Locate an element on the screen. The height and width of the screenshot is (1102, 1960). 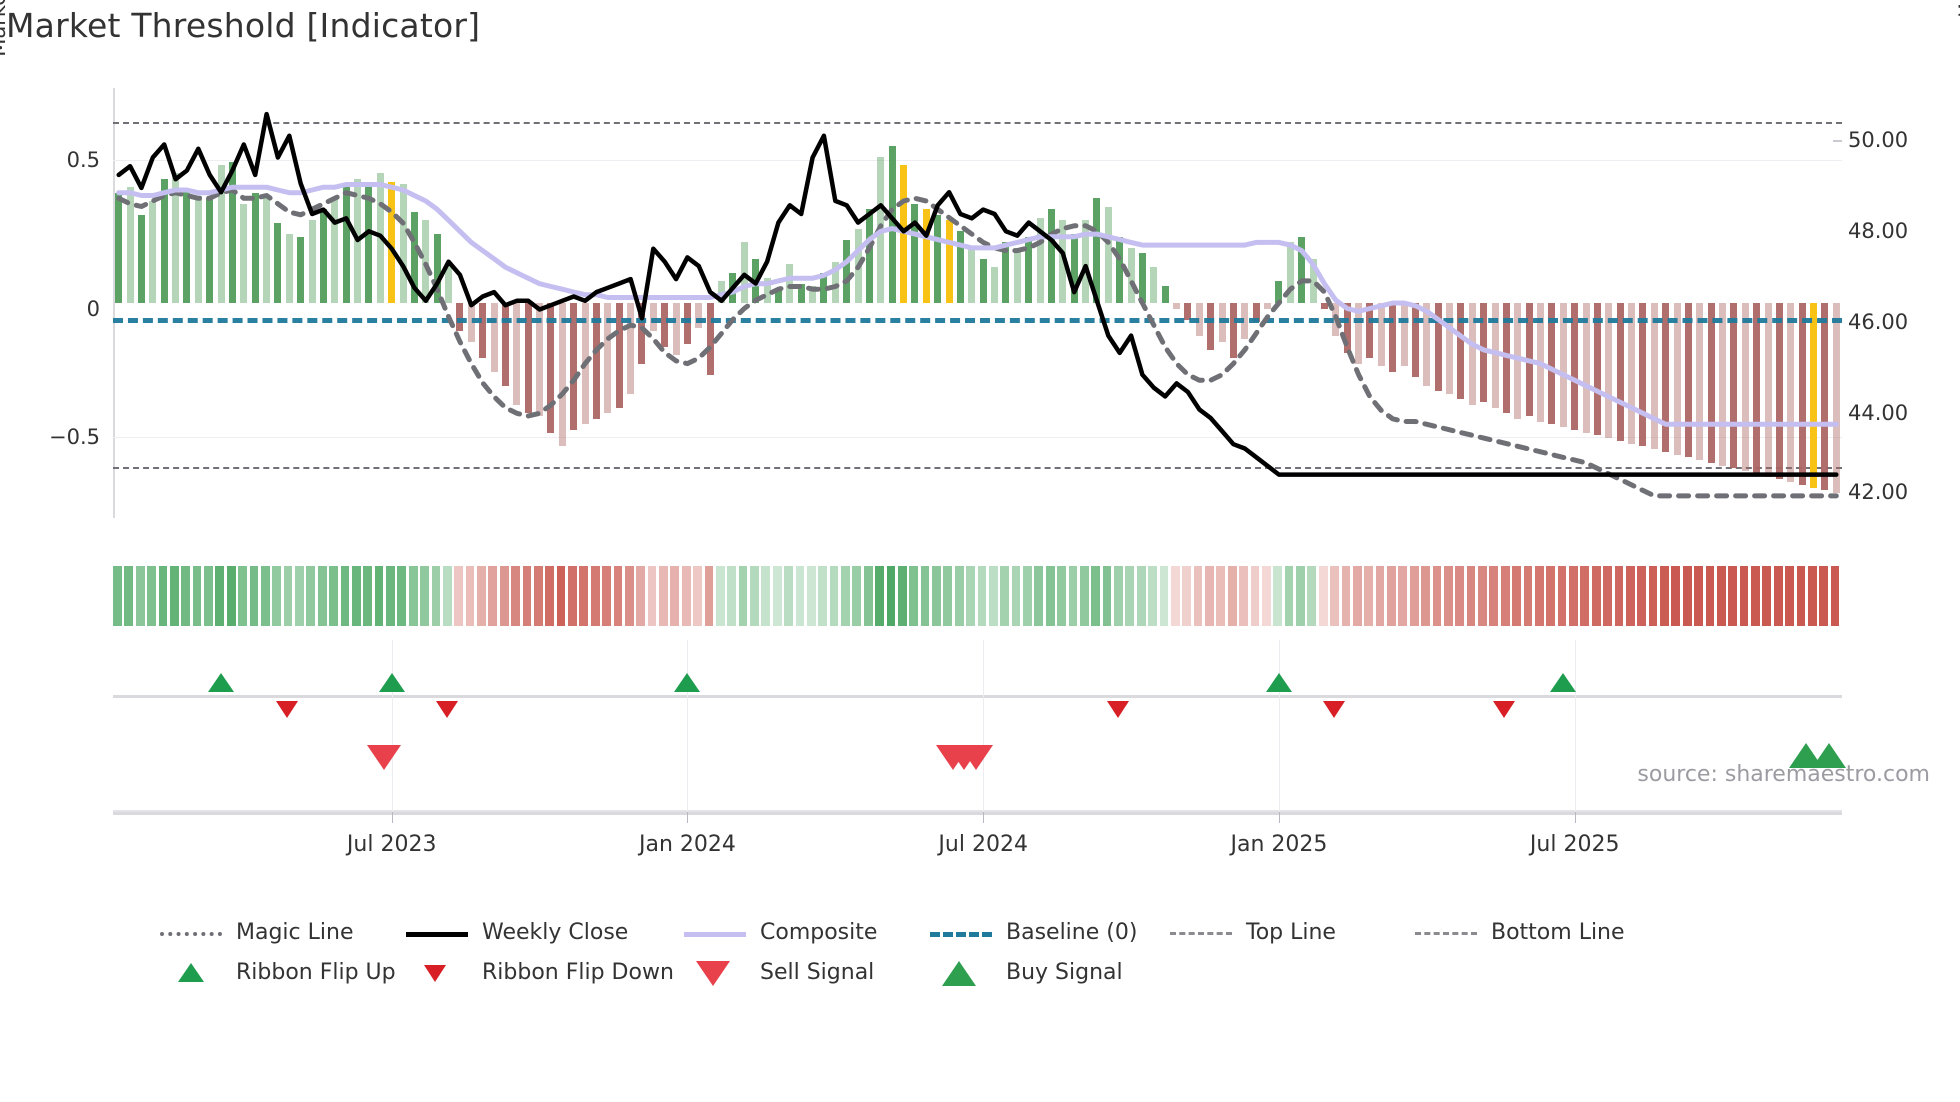
legend-item-sell-signal: Sell Signal is located at coordinates (779, 973).